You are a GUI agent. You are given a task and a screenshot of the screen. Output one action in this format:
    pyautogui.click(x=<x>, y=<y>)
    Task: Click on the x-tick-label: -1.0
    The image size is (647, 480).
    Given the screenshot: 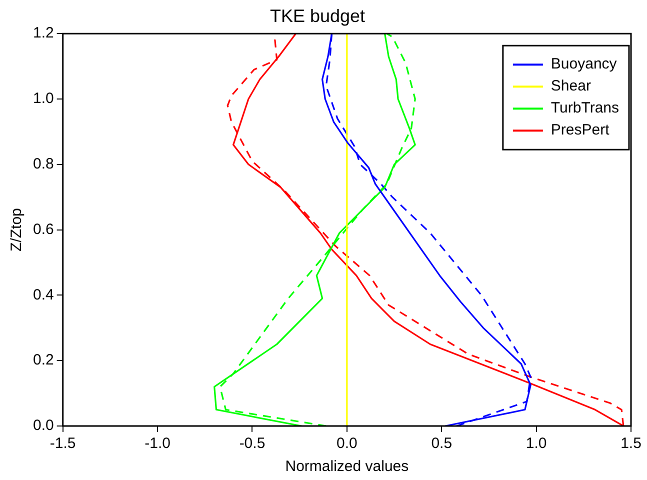 What is the action you would take?
    pyautogui.click(x=157, y=443)
    